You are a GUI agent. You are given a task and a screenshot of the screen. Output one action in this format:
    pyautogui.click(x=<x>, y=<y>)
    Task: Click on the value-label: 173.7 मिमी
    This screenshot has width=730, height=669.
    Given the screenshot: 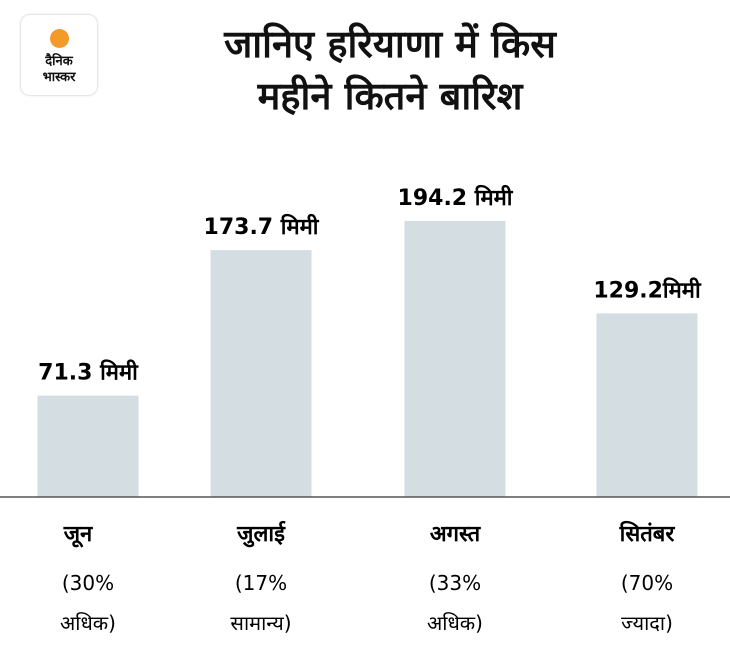 What is the action you would take?
    pyautogui.click(x=262, y=226)
    